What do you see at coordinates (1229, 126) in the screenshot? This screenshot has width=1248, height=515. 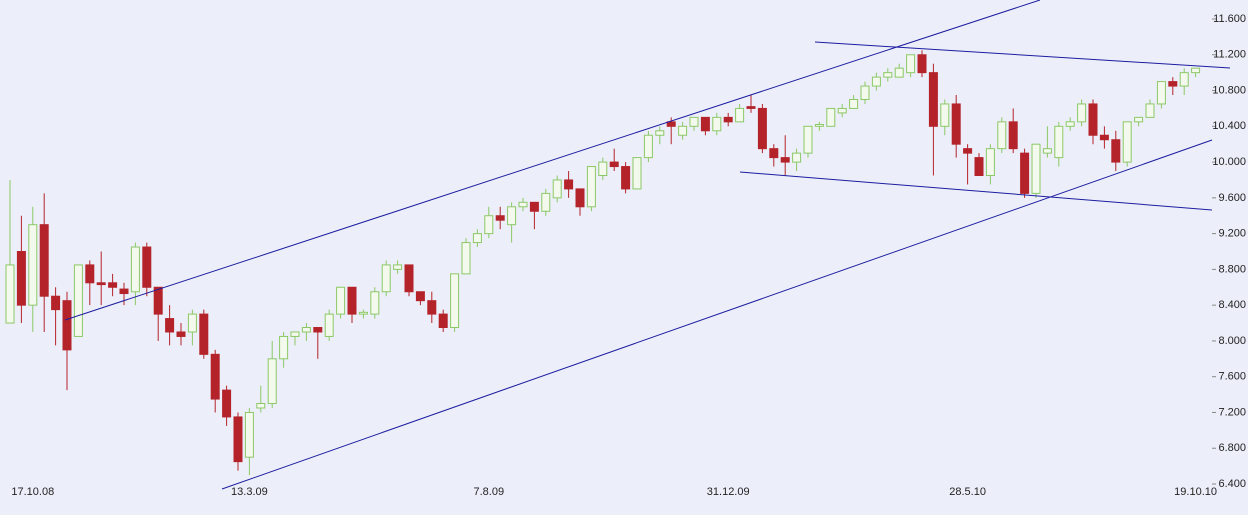 I see `y-tick-label: 10.400` at bounding box center [1229, 126].